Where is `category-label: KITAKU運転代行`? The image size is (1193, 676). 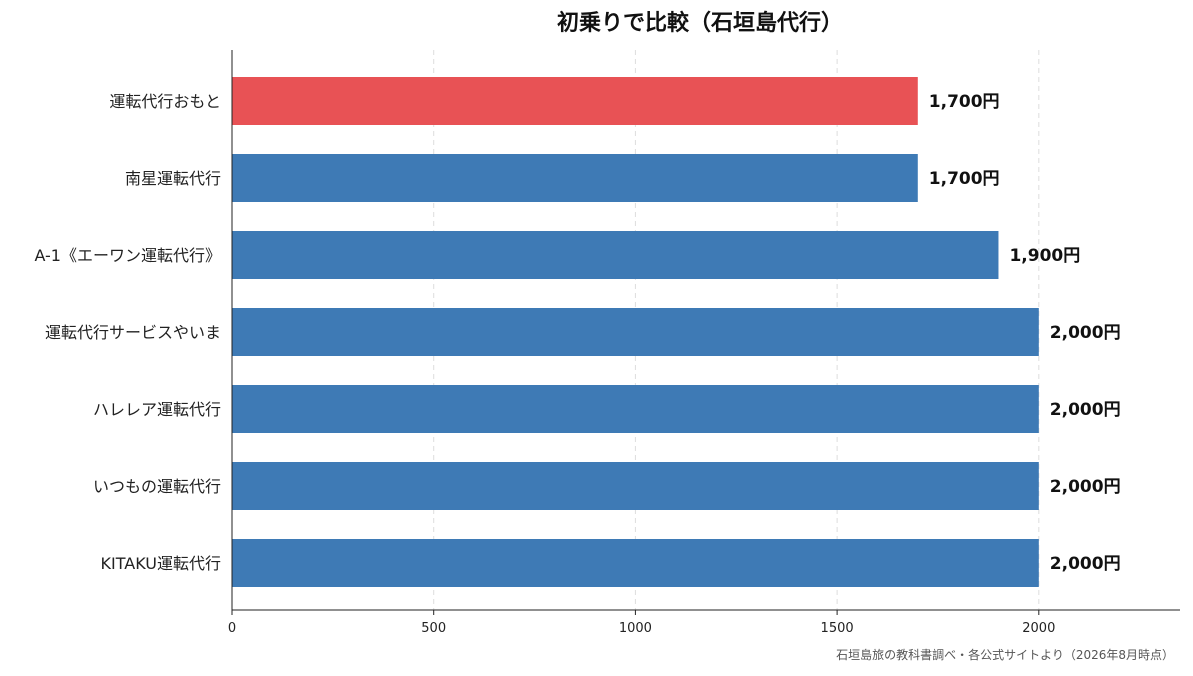
category-label: KITAKU運転代行 is located at coordinates (161, 563).